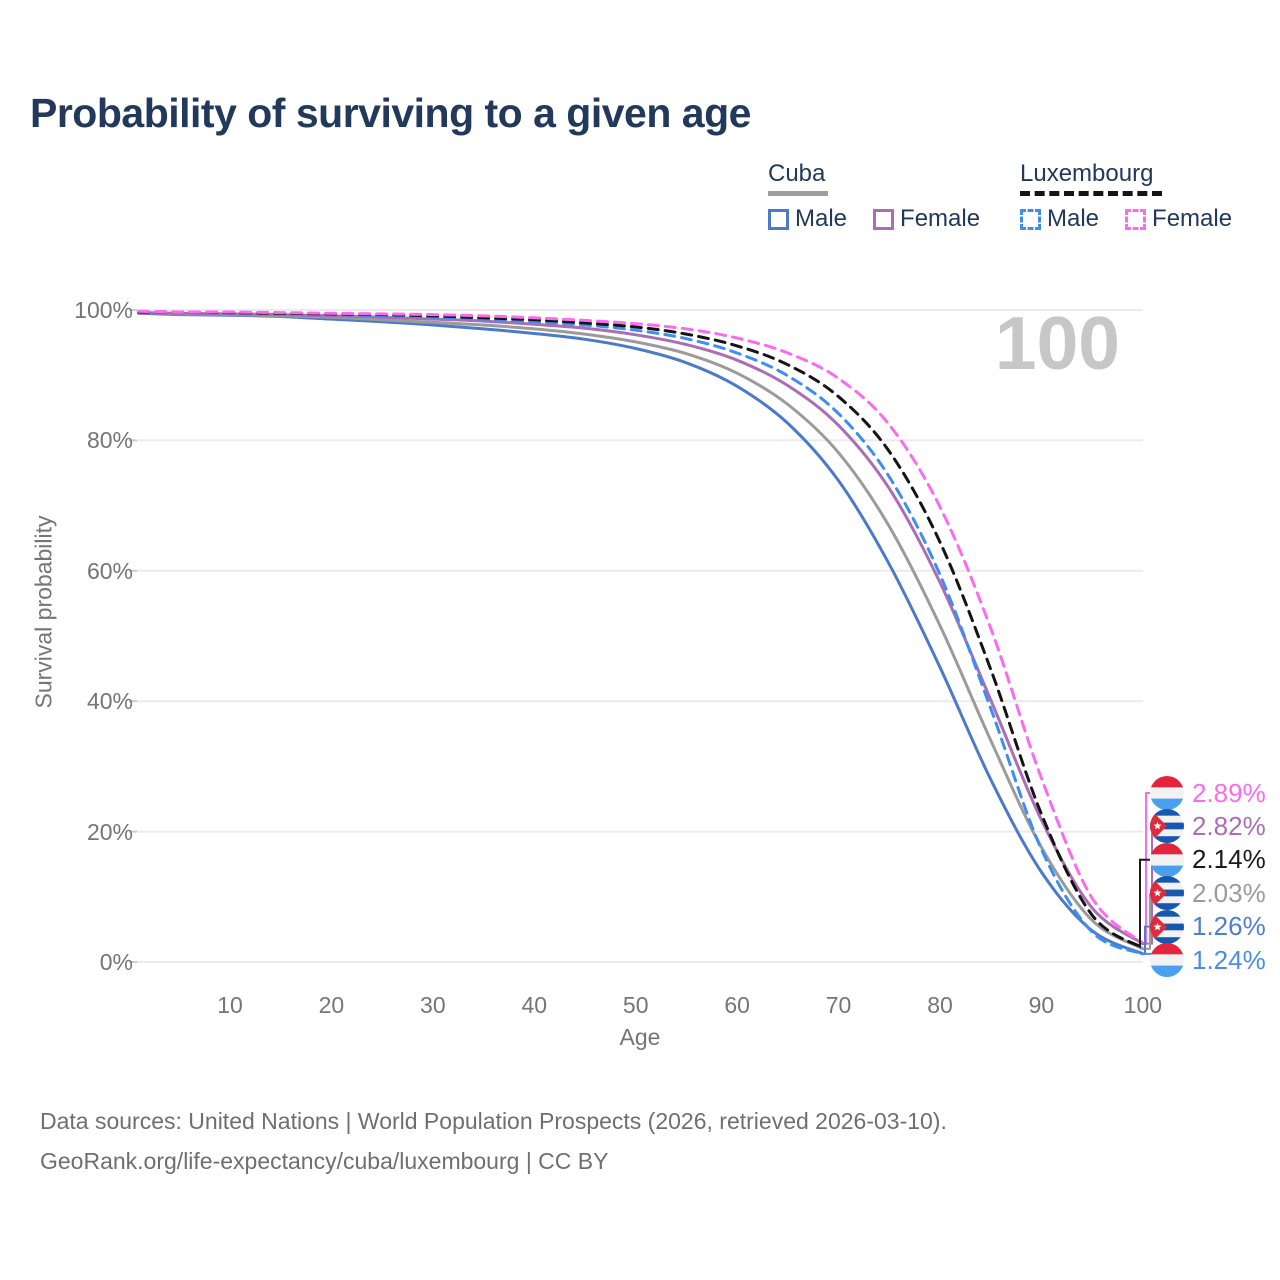  Describe the element at coordinates (1087, 173) in the screenshot. I see `legend-group-luxembourg-title: Luxembourg` at that location.